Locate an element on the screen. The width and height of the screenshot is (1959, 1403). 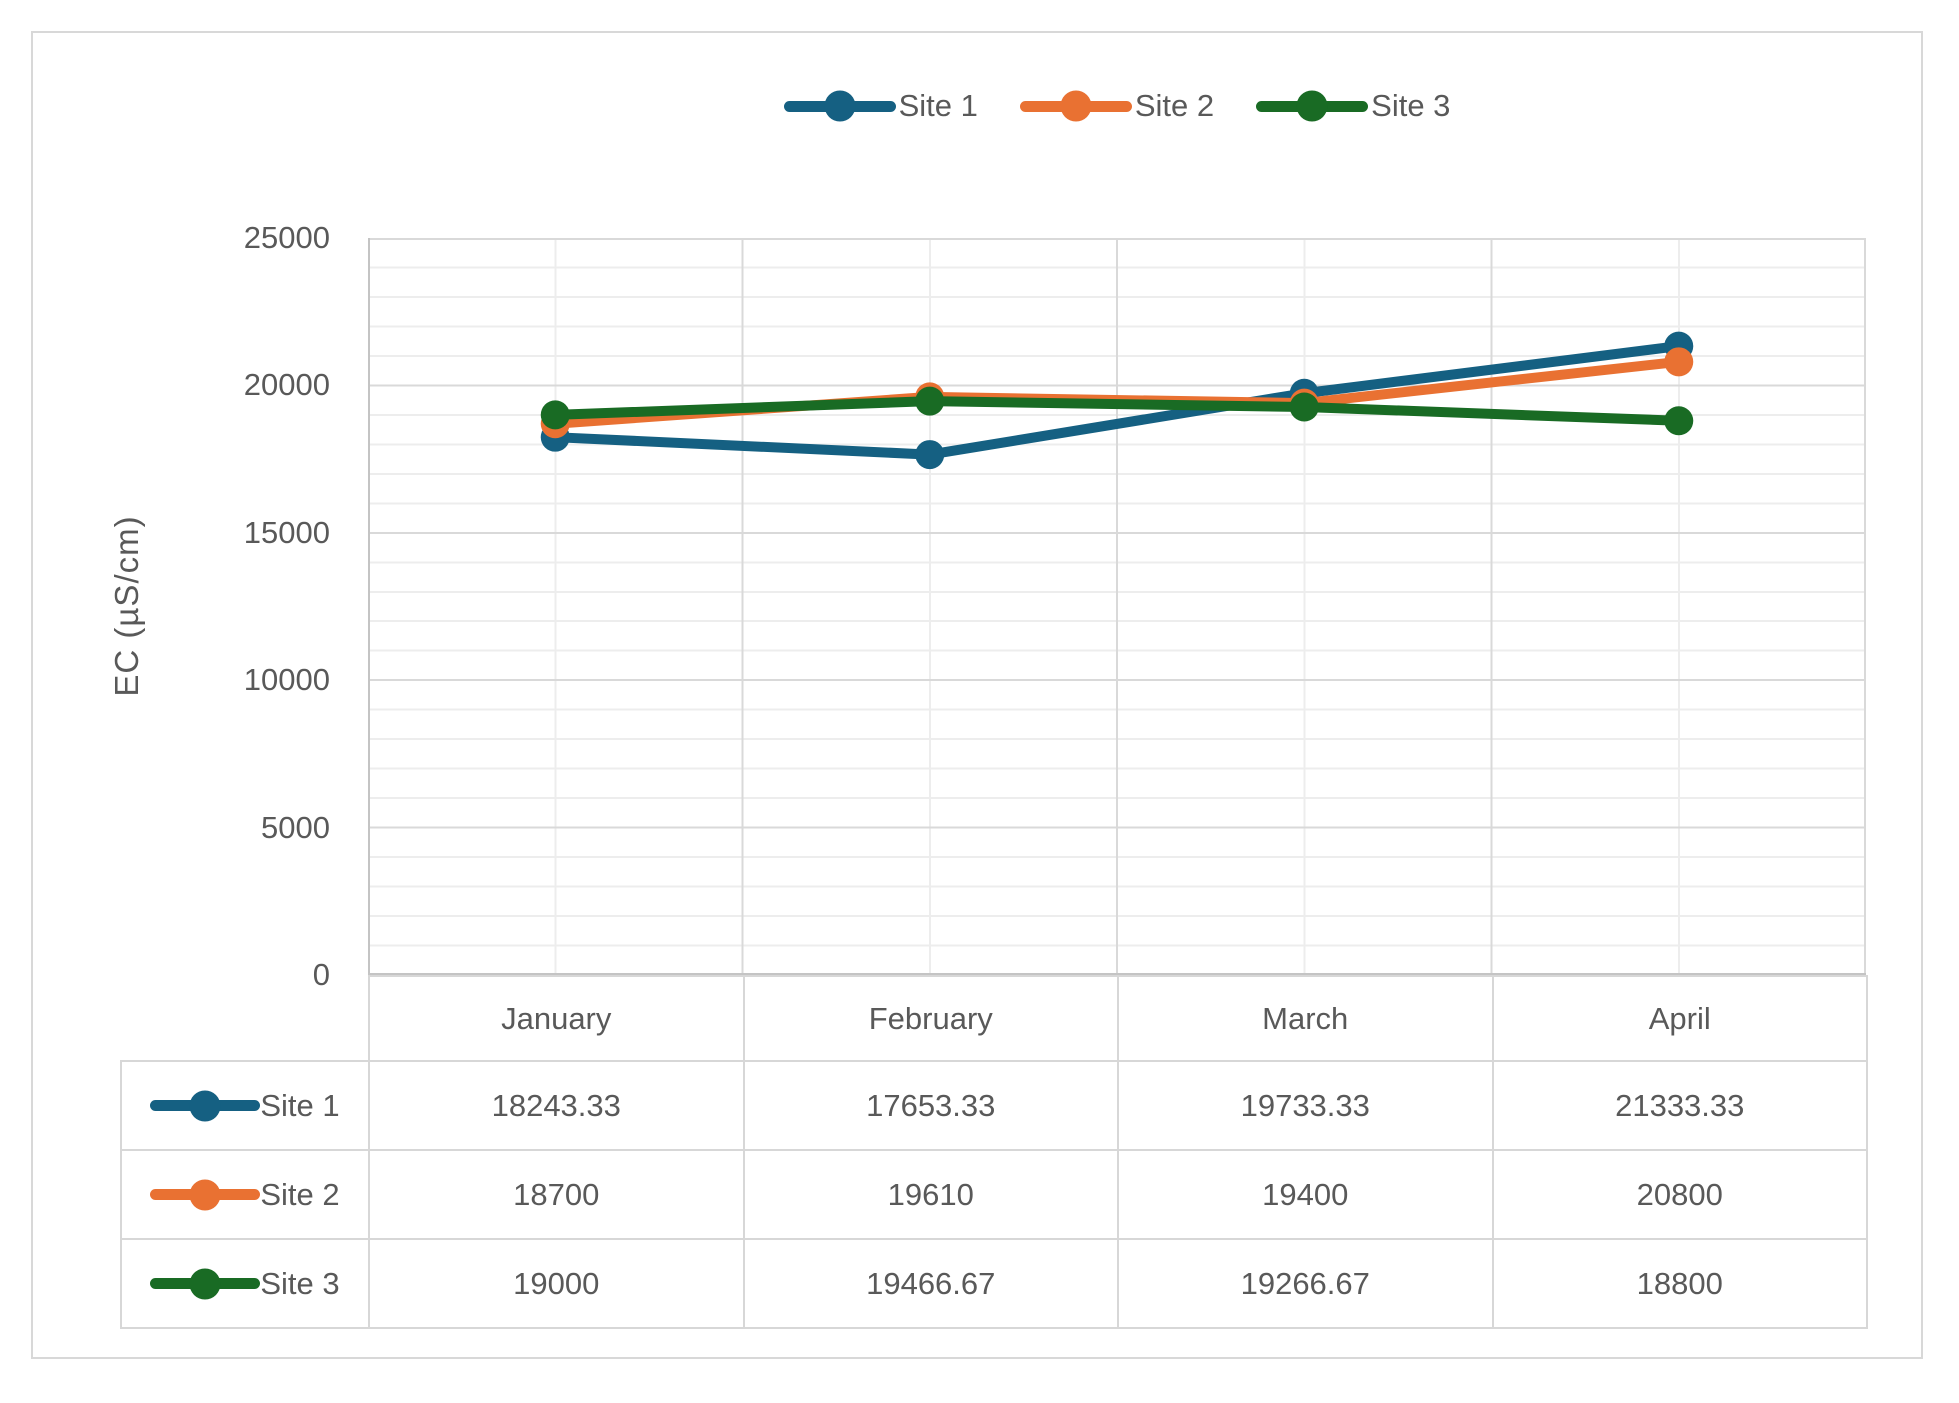
legend-item-site-3: Site 3 is located at coordinates (1353, 106).